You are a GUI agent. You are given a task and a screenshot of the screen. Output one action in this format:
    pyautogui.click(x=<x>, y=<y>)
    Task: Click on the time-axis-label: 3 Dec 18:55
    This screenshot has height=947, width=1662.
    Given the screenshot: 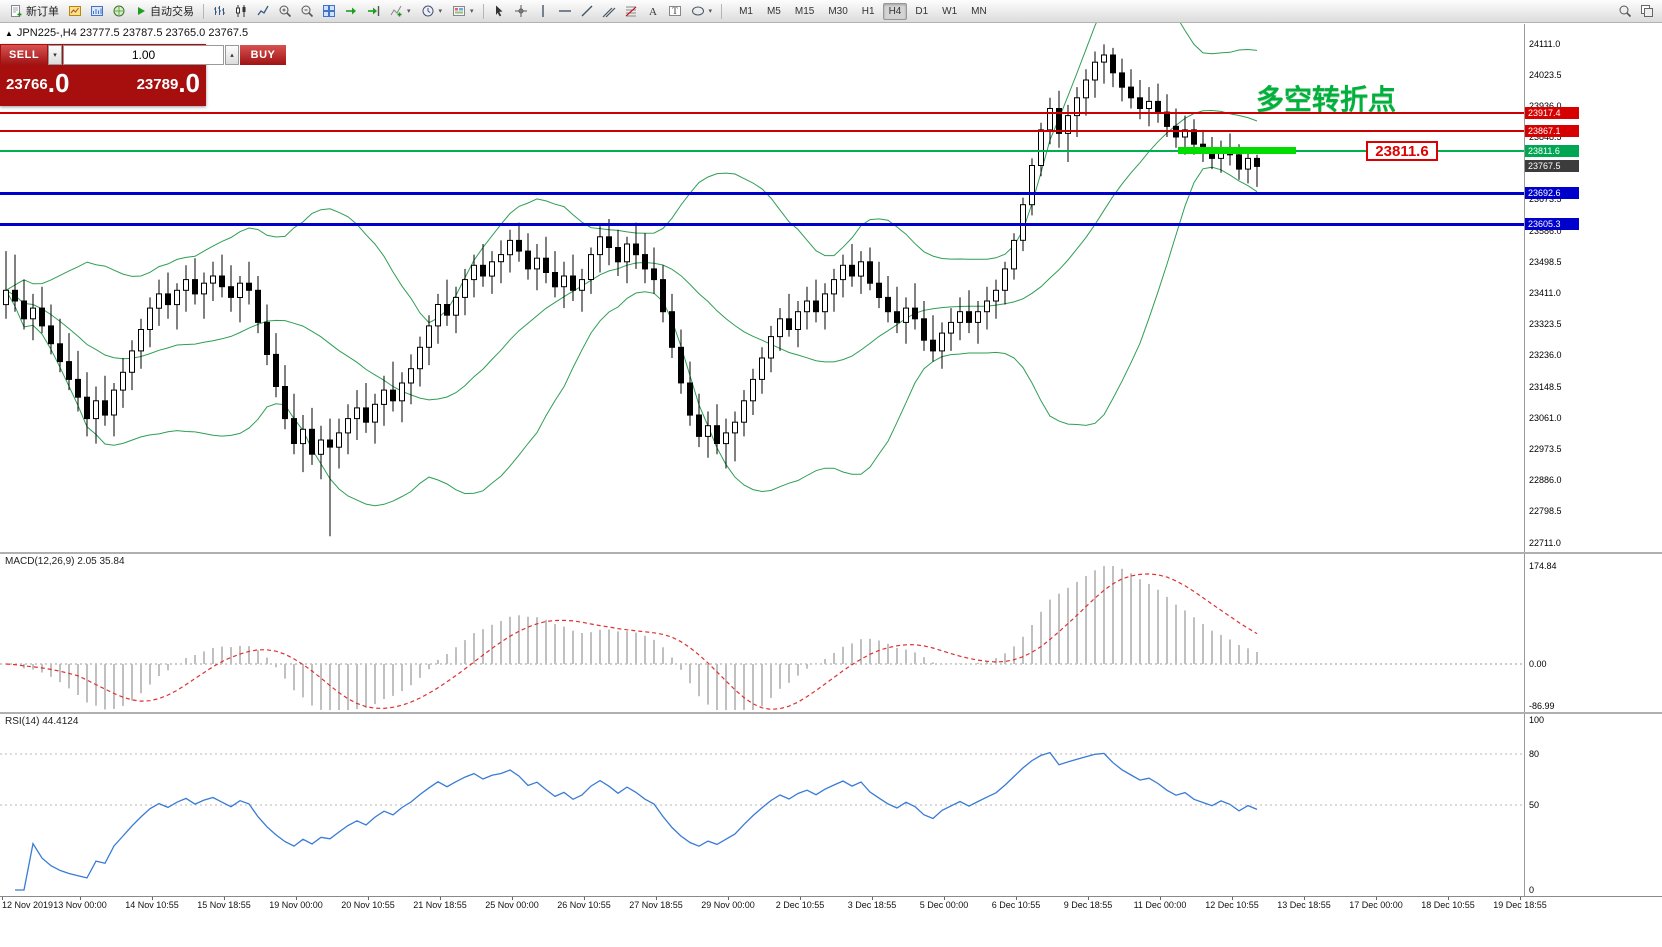 What is the action you would take?
    pyautogui.click(x=872, y=905)
    